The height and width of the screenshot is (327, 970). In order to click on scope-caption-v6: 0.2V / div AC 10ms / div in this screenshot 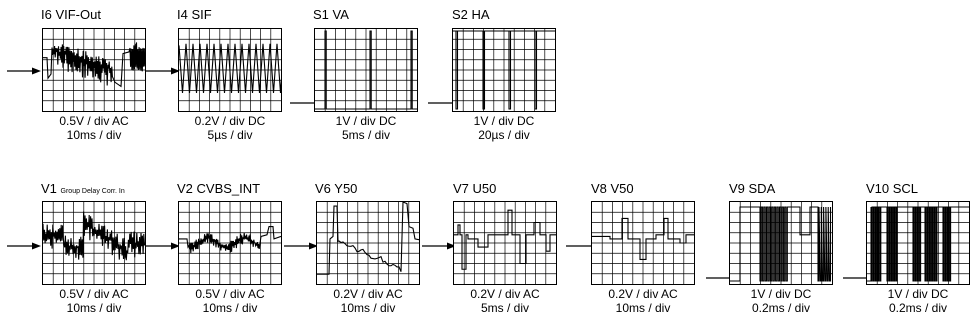, I will do `click(368, 301)`.